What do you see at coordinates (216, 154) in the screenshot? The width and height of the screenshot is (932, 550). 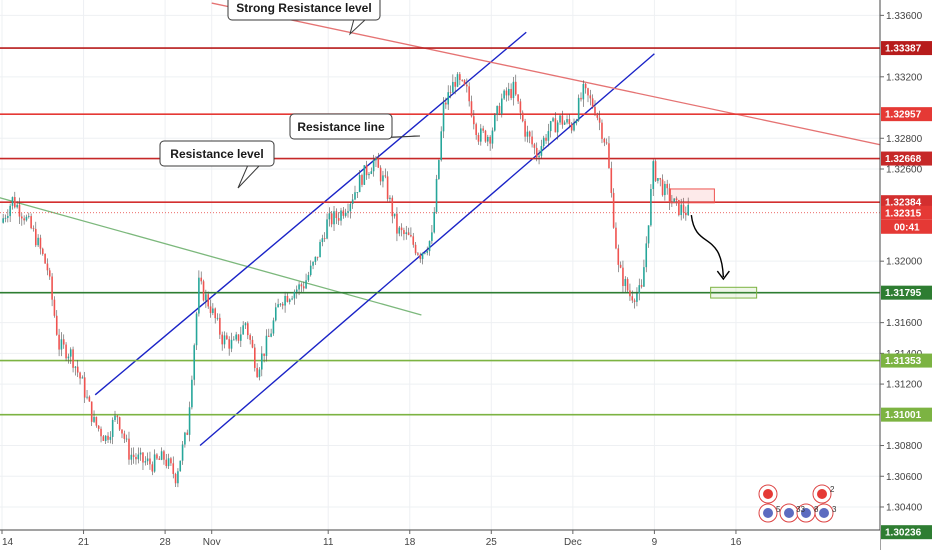 I see `resistance-level-callout-text: Resistance level` at bounding box center [216, 154].